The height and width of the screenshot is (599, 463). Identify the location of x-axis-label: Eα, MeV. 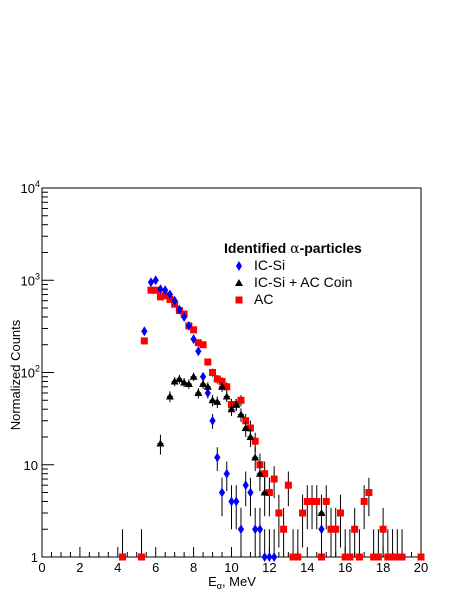
(232, 582).